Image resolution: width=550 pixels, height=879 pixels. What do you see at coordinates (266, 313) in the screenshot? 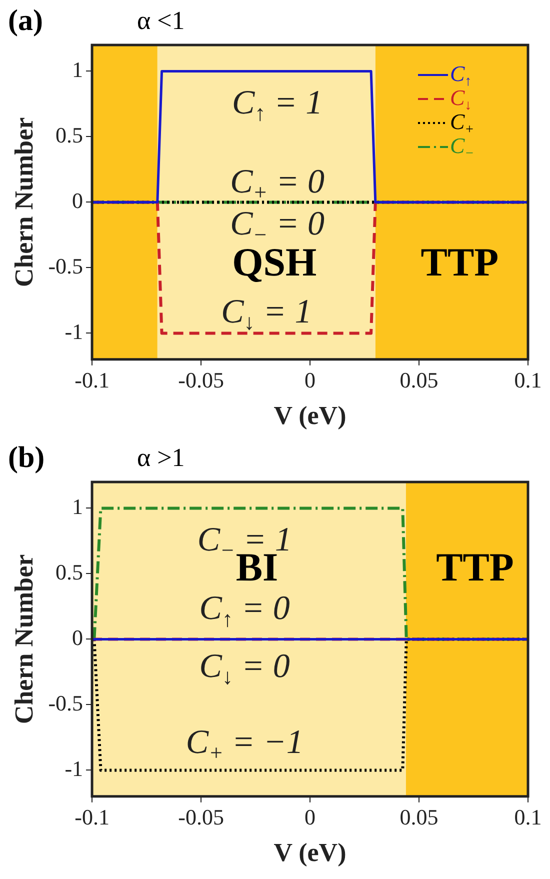
I see `annotation: C↓ = 1` at bounding box center [266, 313].